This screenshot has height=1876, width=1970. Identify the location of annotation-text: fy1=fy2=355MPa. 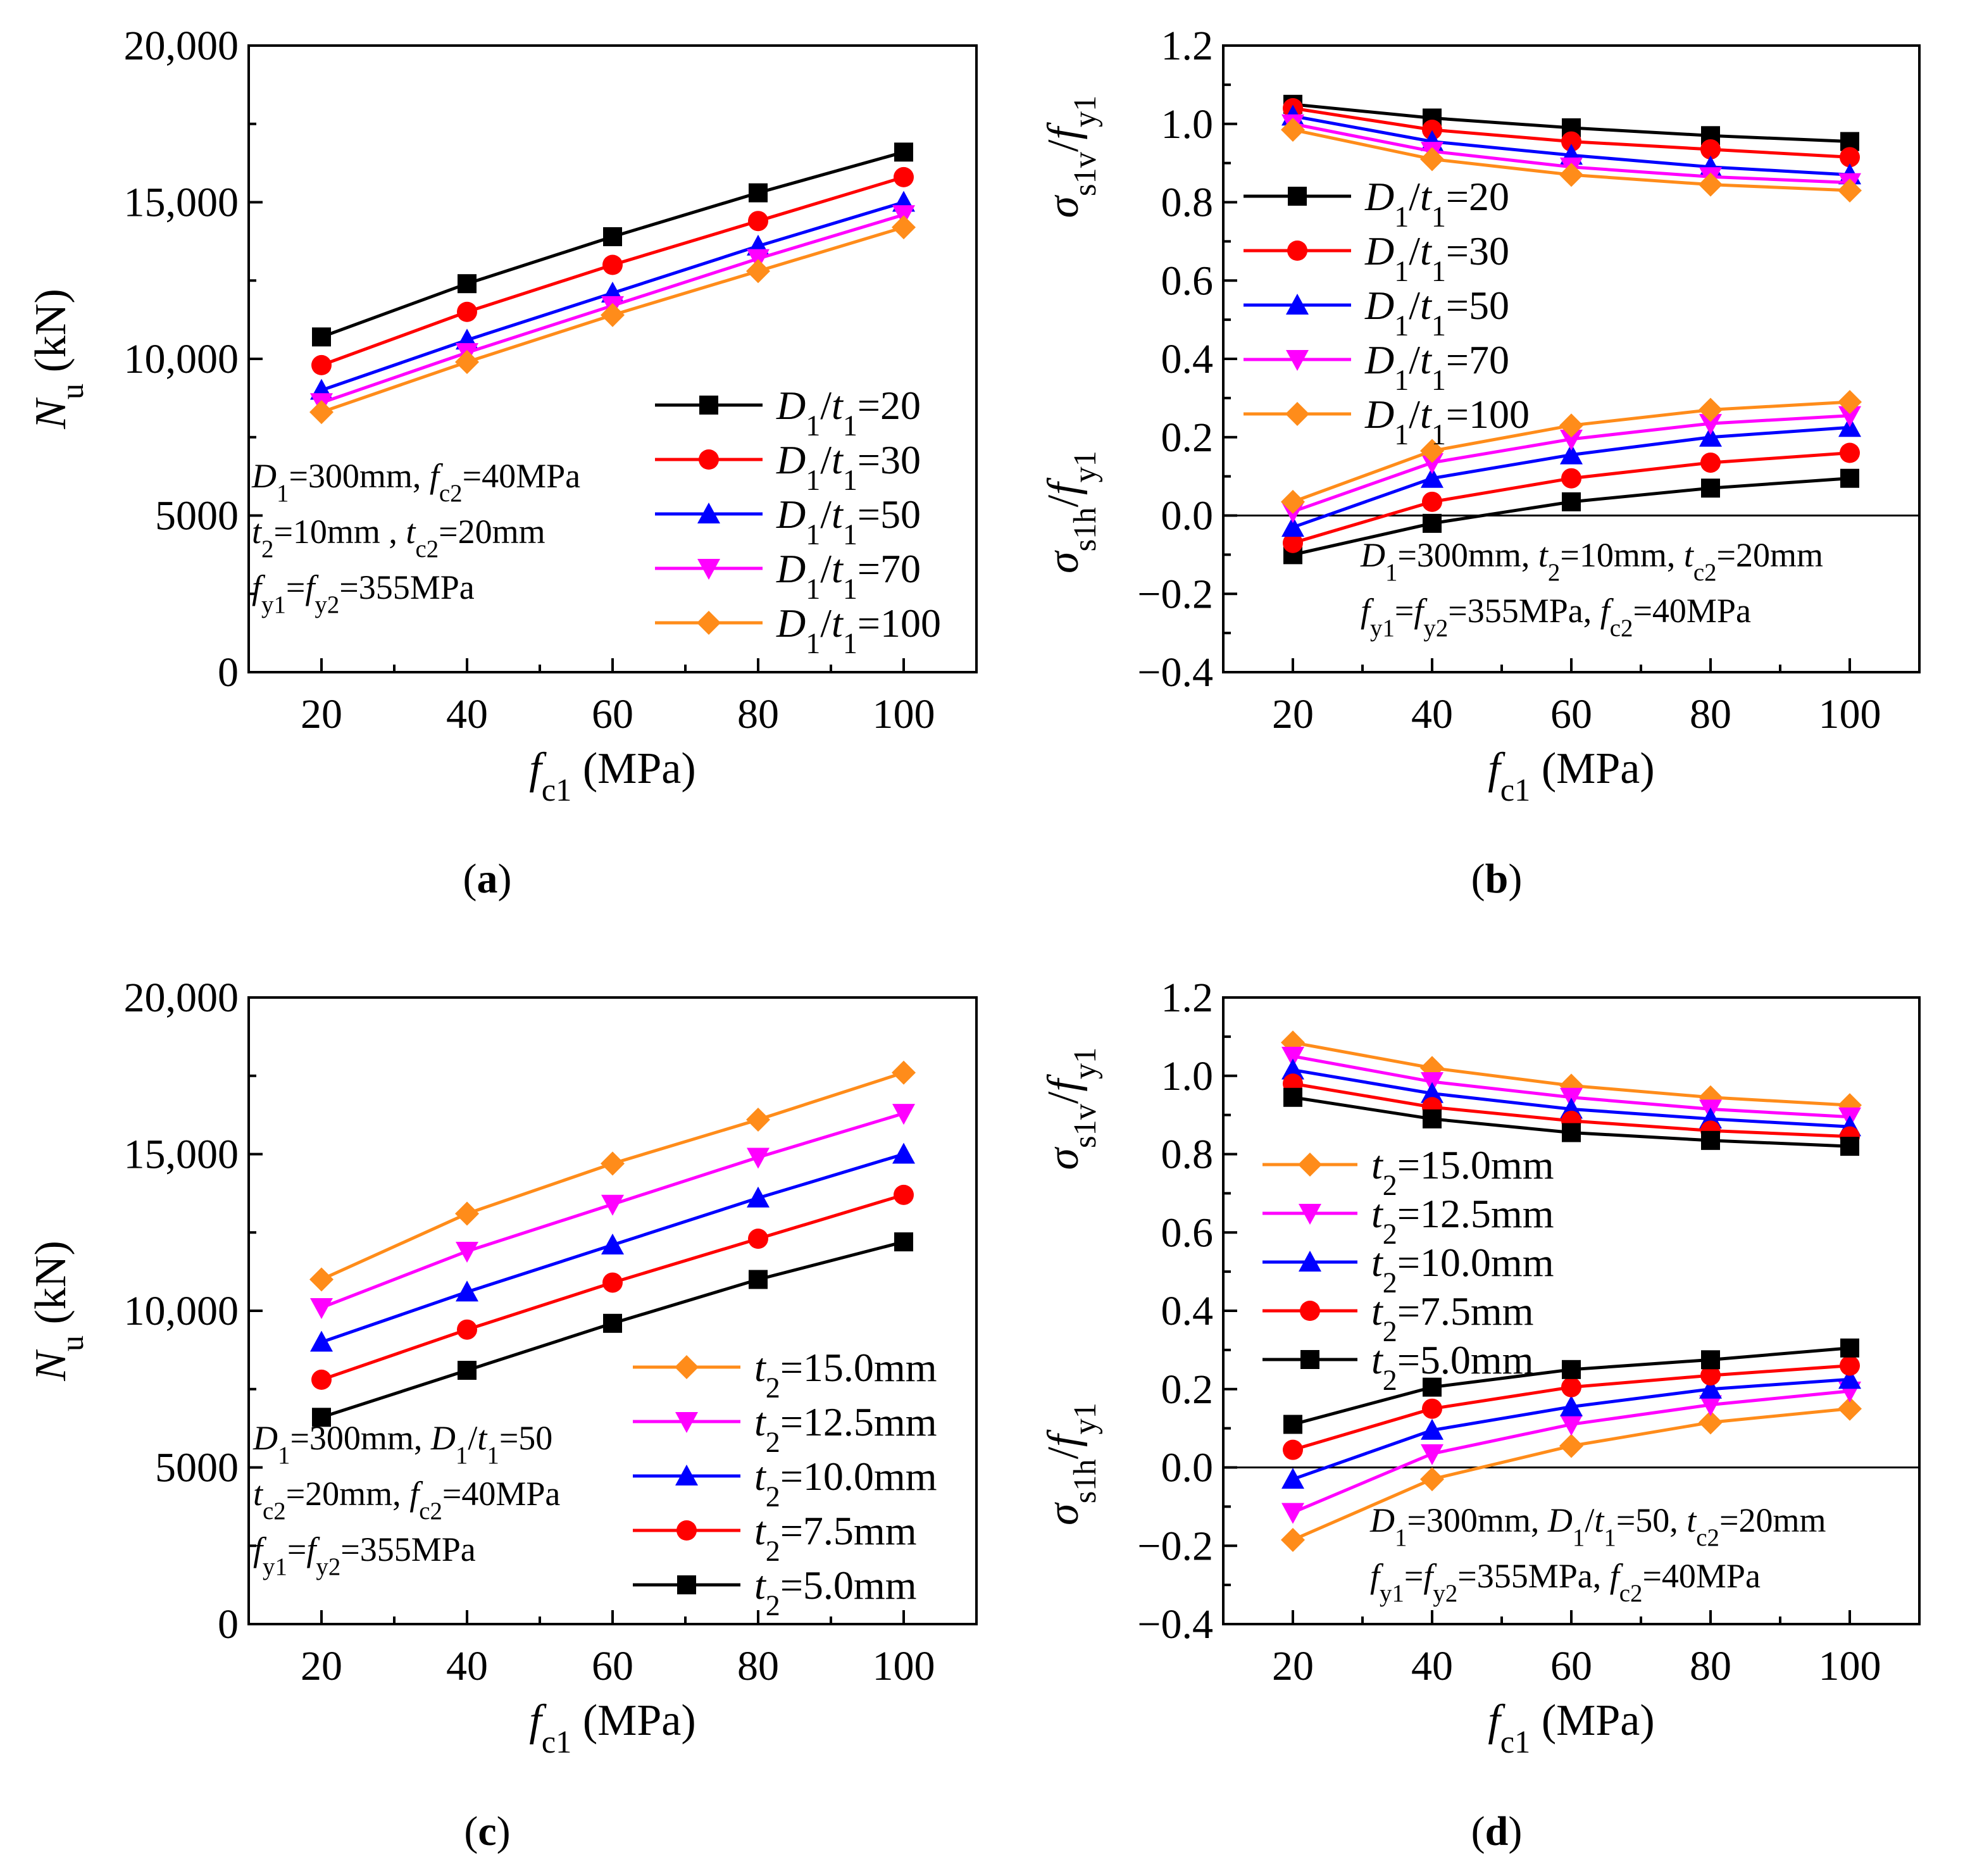
(363, 593).